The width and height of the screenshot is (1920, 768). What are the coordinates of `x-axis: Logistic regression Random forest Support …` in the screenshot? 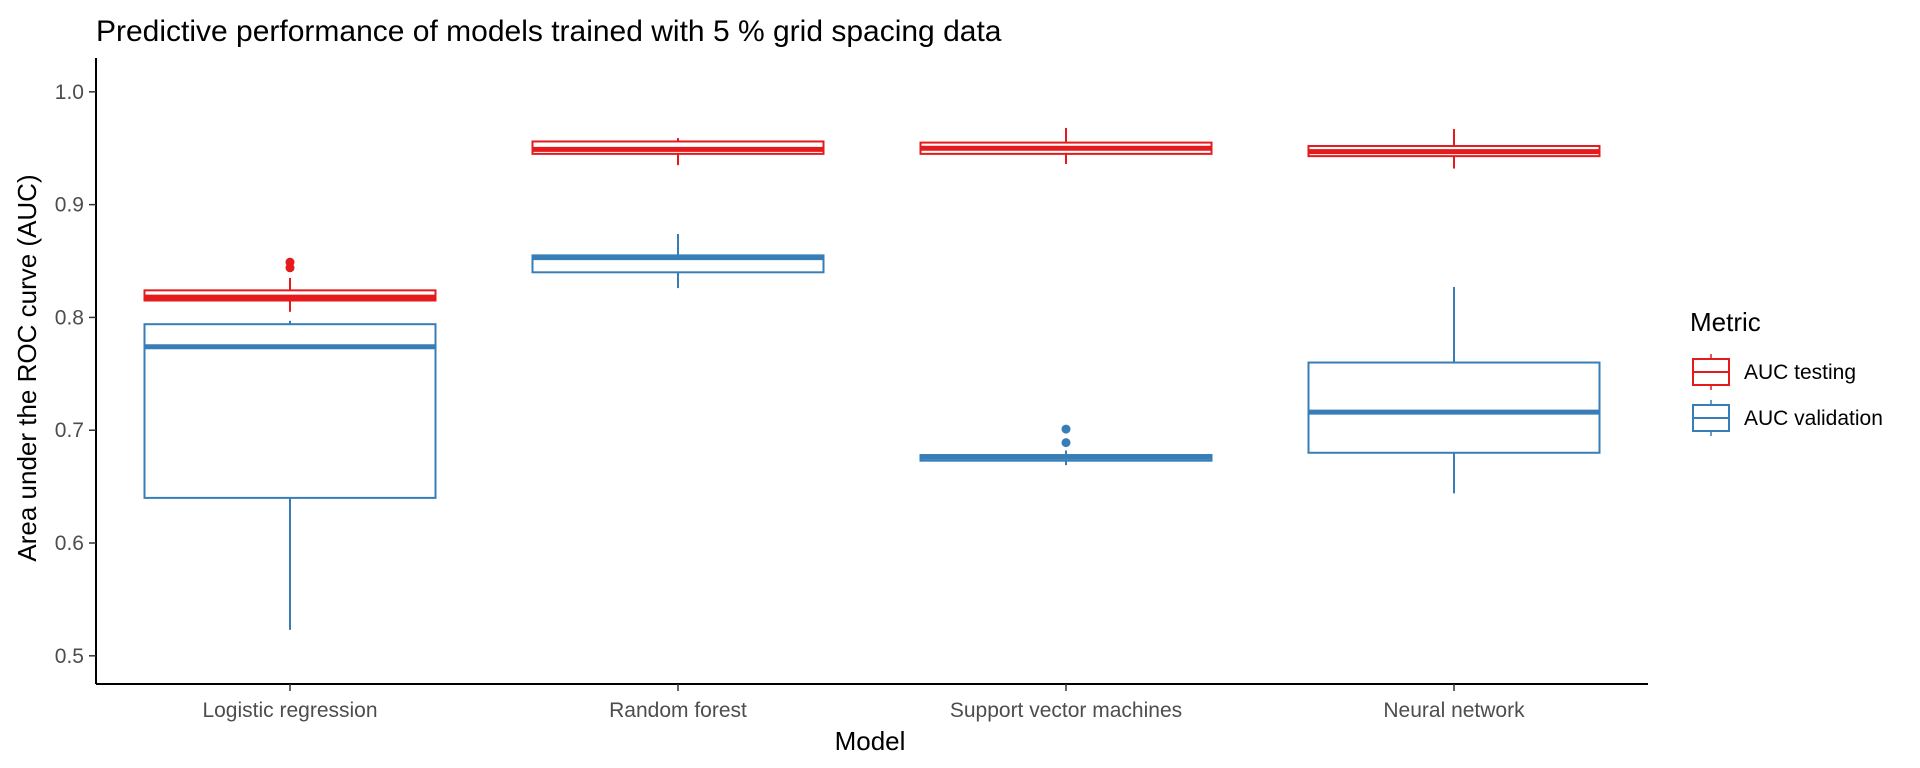 It's located at (872, 702).